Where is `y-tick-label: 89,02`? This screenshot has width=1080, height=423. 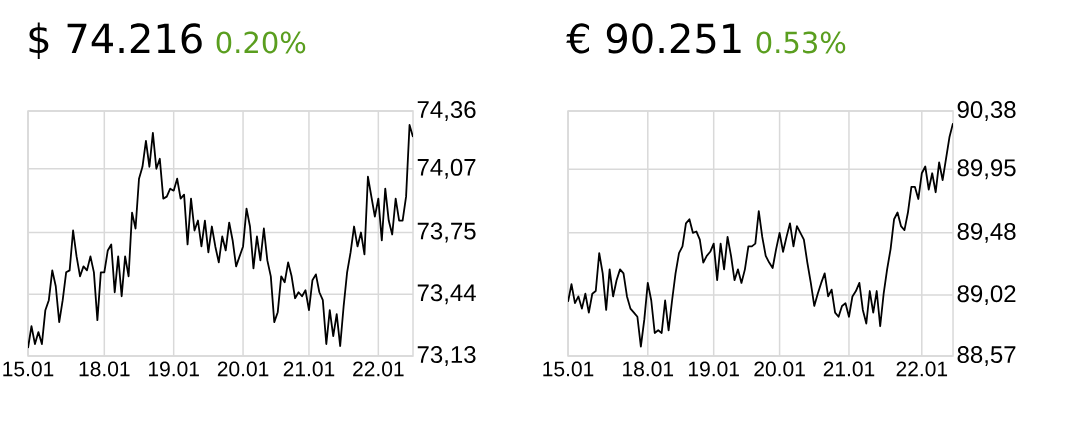 y-tick-label: 89,02 is located at coordinates (986, 295).